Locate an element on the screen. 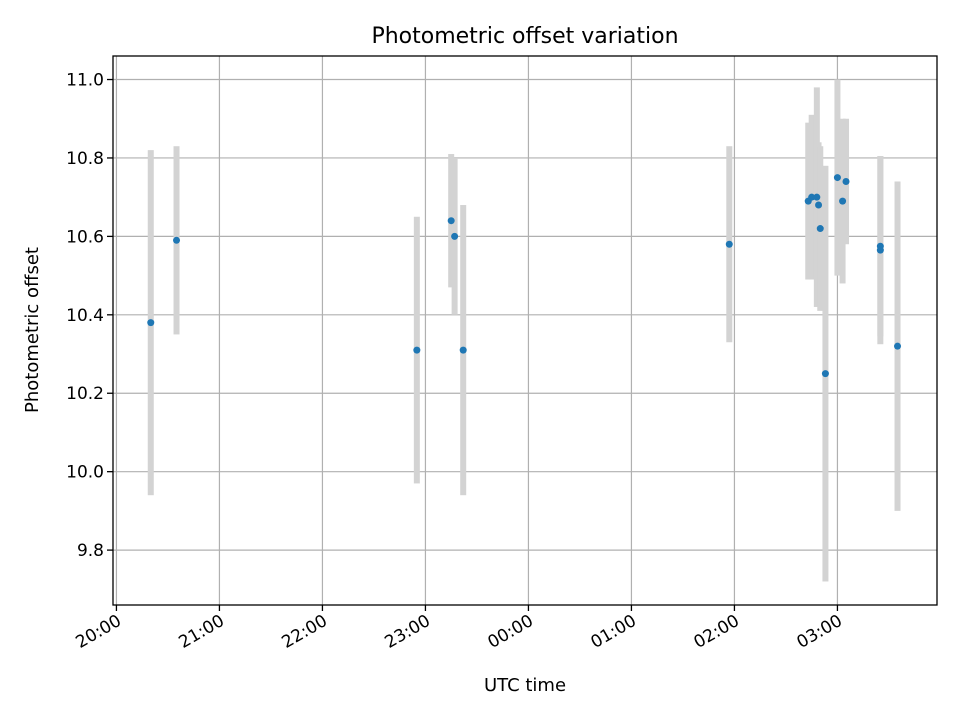 The width and height of the screenshot is (960, 720). y-tick-label: 10.6 is located at coordinates (85, 237).